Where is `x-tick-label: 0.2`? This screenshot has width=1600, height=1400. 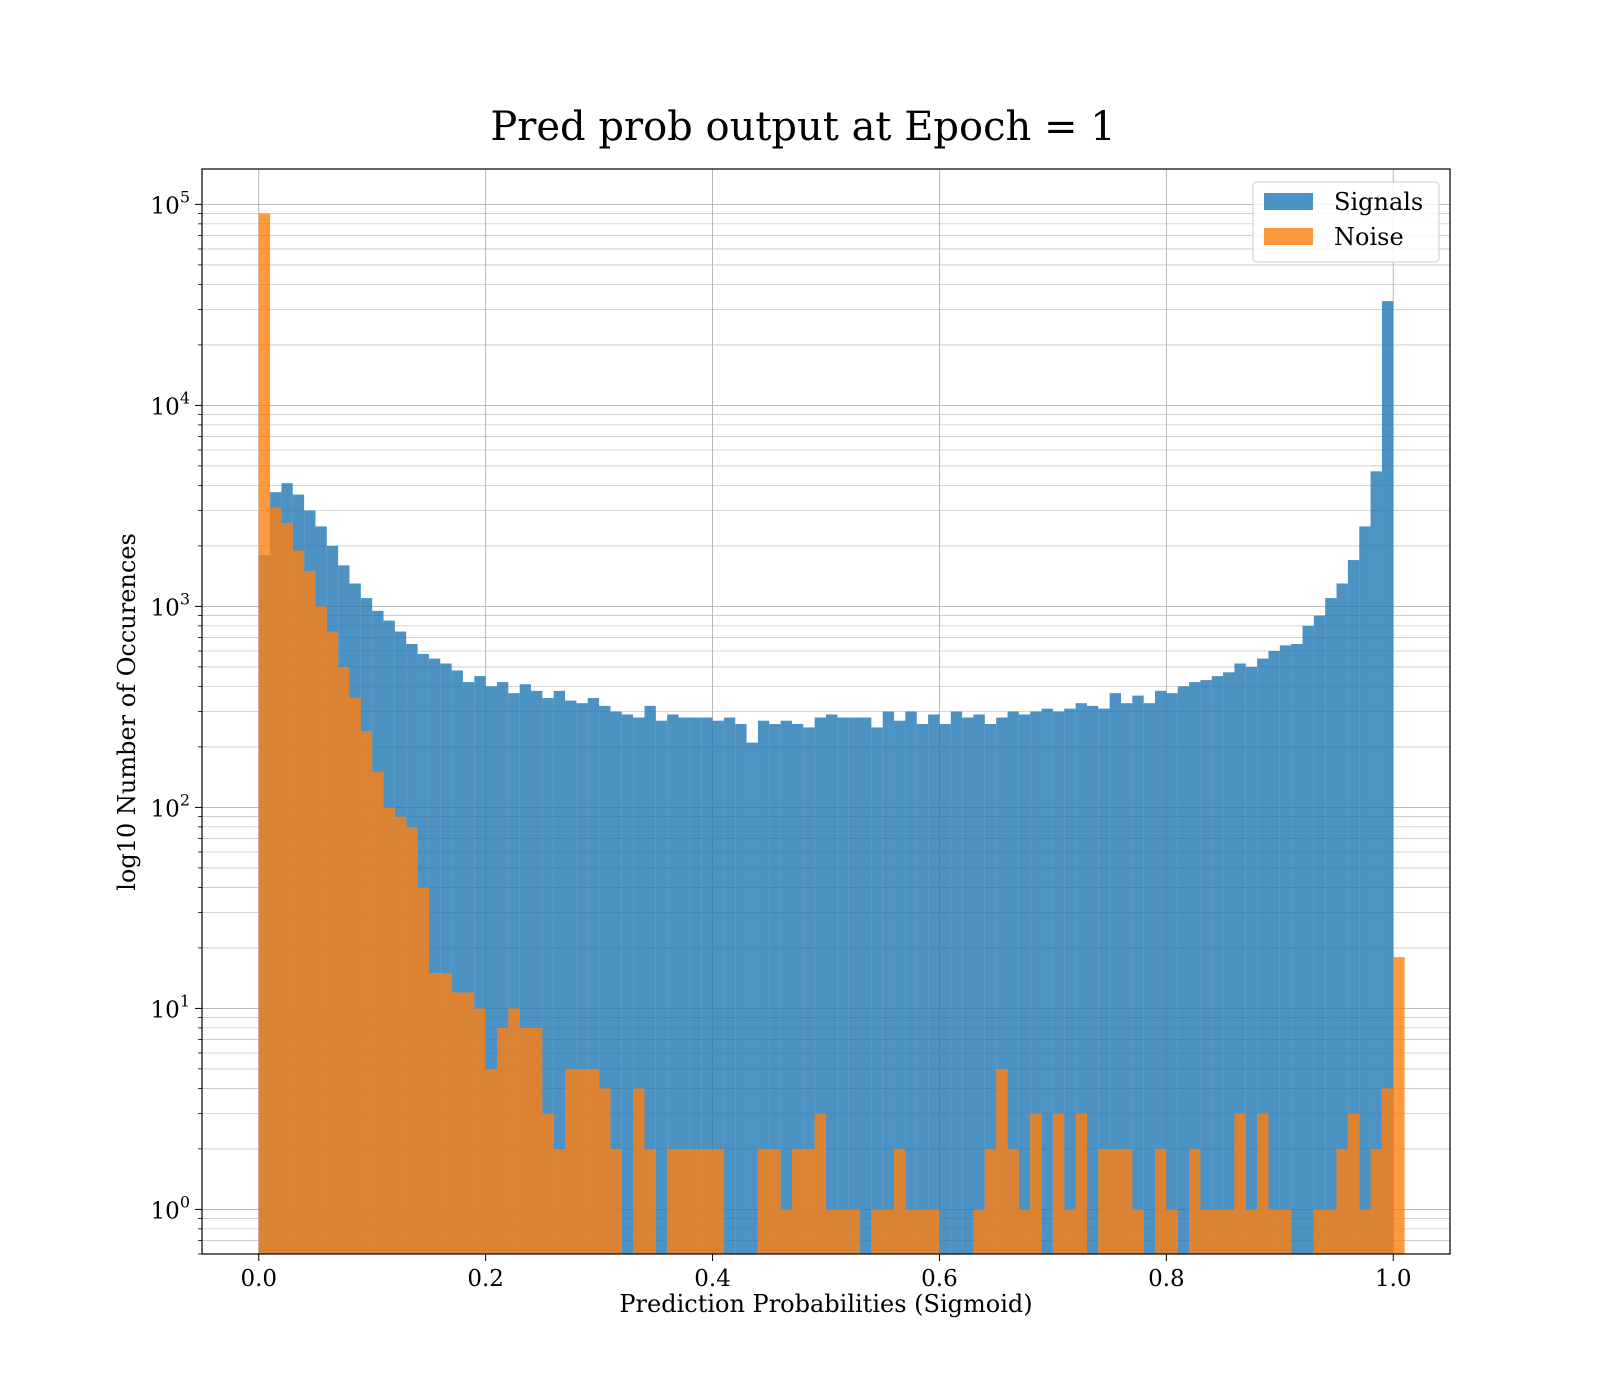
x-tick-label: 0.2 is located at coordinates (485, 1279).